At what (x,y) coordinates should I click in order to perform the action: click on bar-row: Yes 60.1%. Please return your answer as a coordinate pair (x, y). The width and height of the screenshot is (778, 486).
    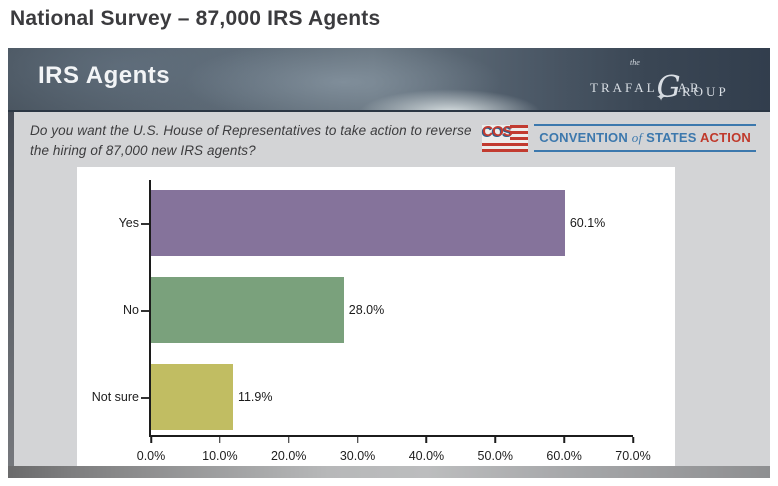
    Looking at the image, I should click on (376, 223).